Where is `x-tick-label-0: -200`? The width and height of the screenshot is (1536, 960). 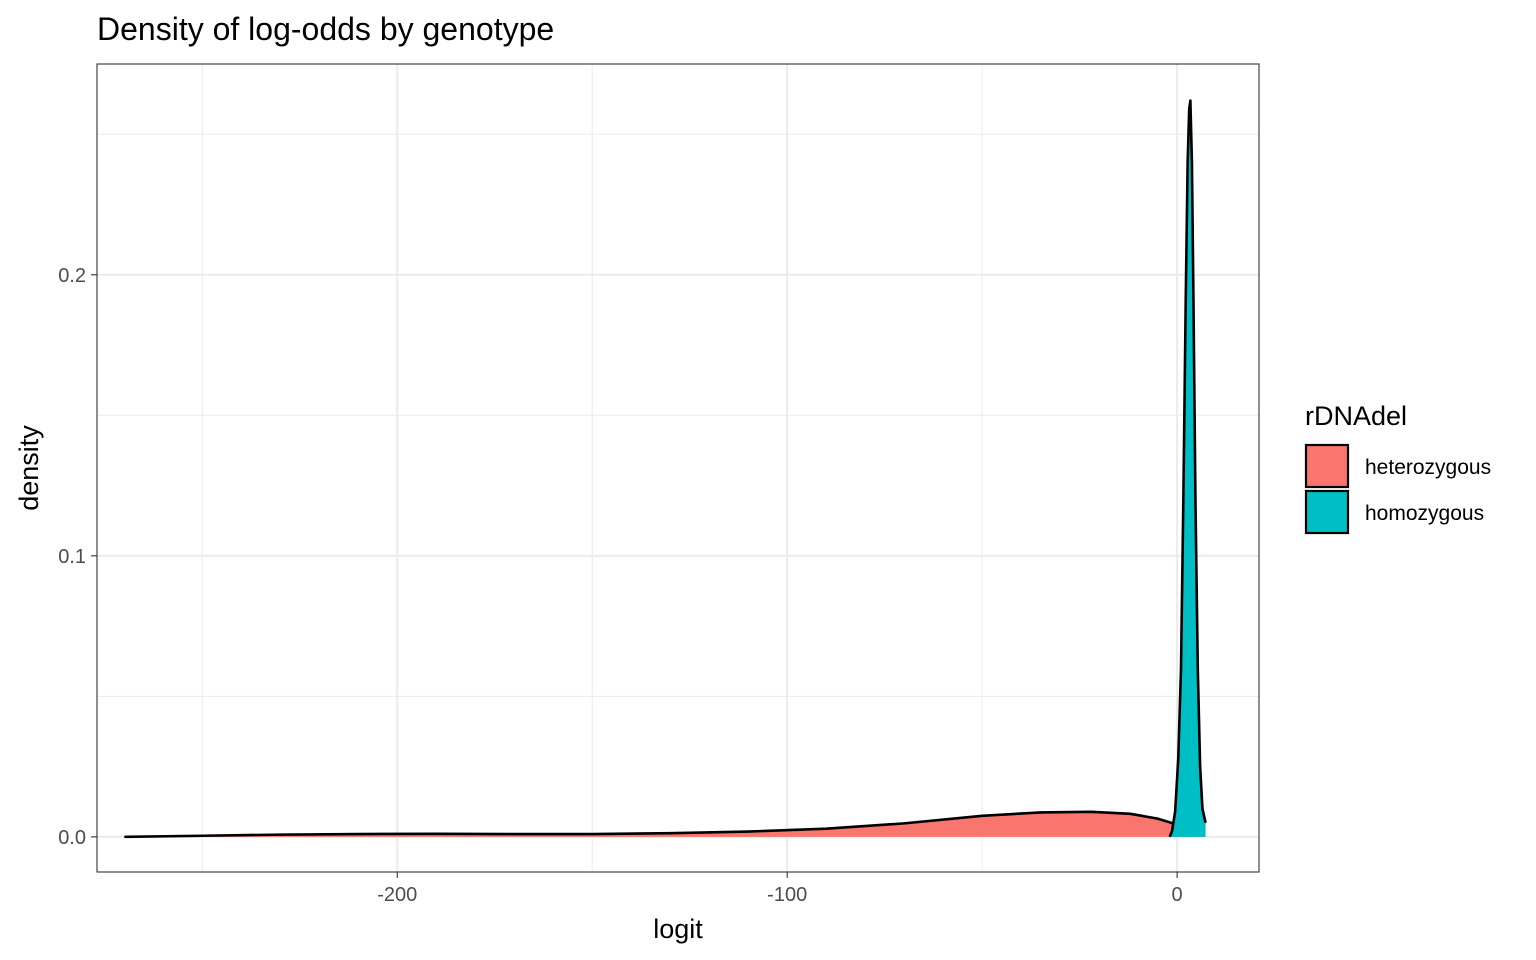 x-tick-label-0: -200 is located at coordinates (397, 895).